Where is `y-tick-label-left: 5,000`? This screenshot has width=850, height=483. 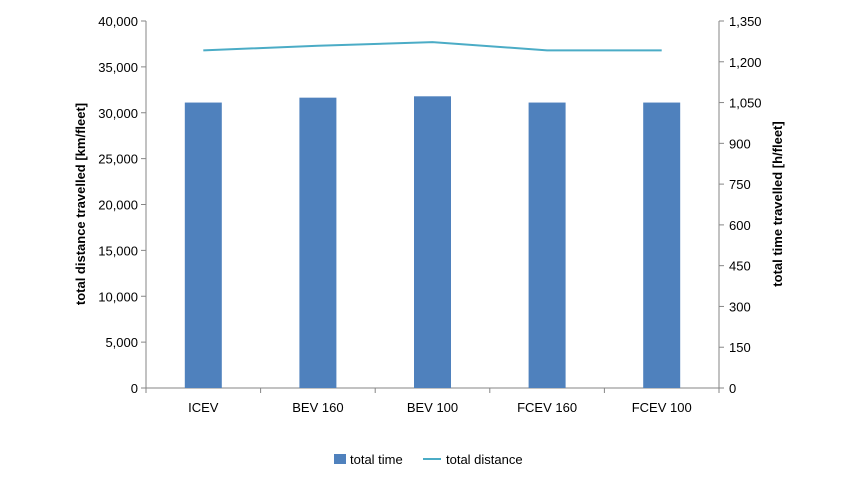 y-tick-label-left: 5,000 is located at coordinates (121, 342).